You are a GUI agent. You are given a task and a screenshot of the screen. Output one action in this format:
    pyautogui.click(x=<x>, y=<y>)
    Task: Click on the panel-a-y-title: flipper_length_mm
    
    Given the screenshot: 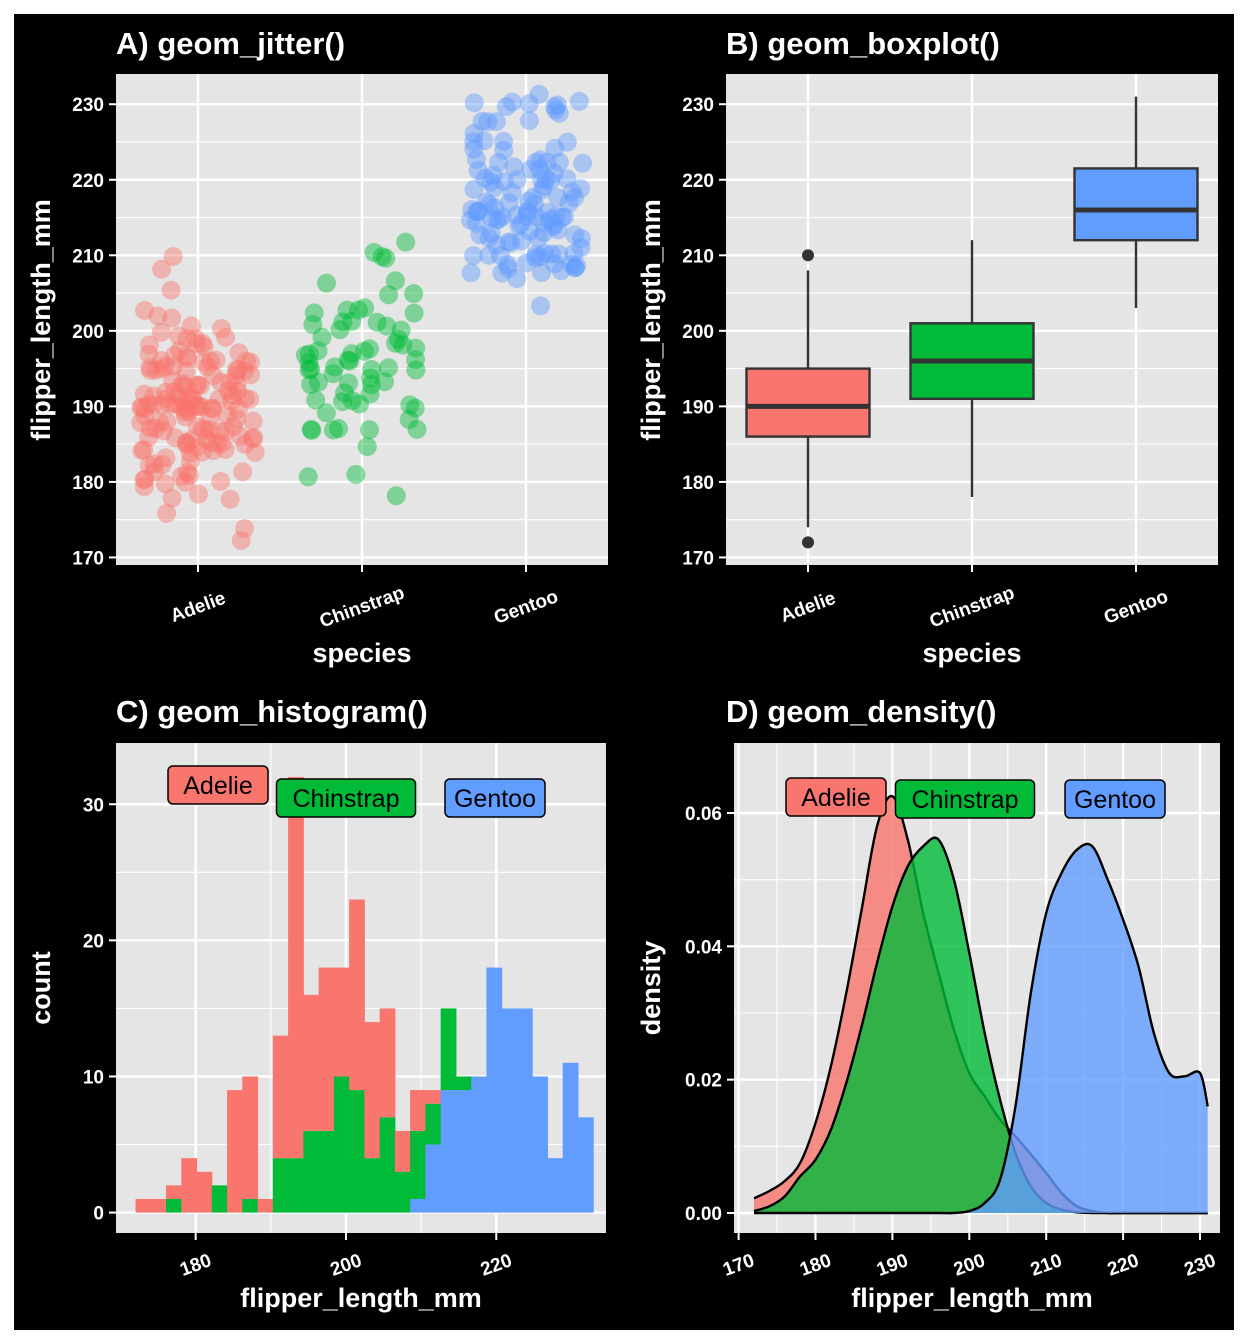 What is the action you would take?
    pyautogui.click(x=41, y=320)
    